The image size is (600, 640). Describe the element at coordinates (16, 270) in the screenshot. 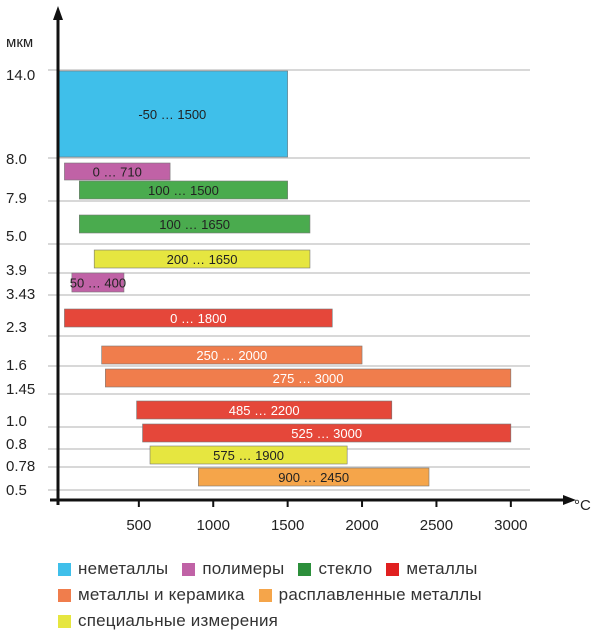

I see `y-tick-label: 3.9` at that location.